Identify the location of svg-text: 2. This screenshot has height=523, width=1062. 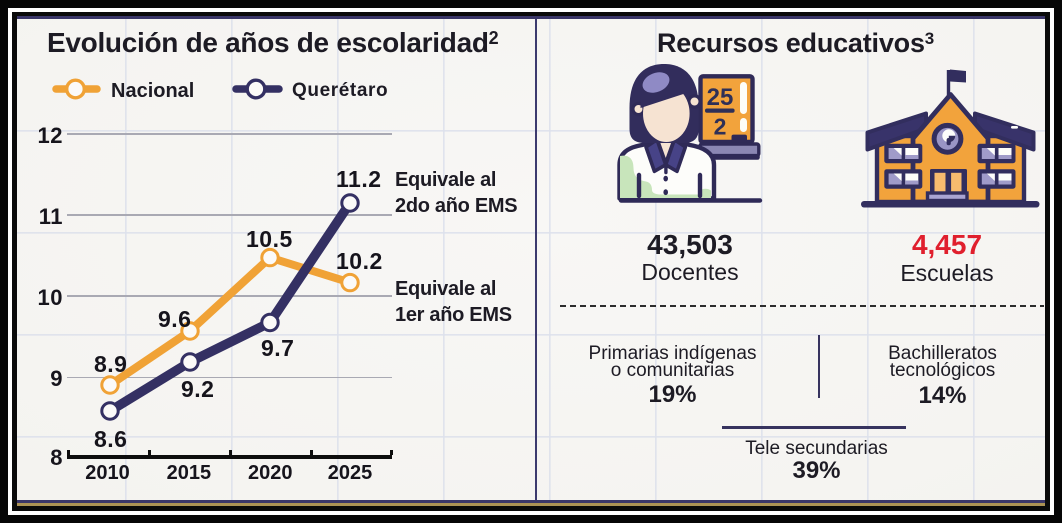
(720, 127).